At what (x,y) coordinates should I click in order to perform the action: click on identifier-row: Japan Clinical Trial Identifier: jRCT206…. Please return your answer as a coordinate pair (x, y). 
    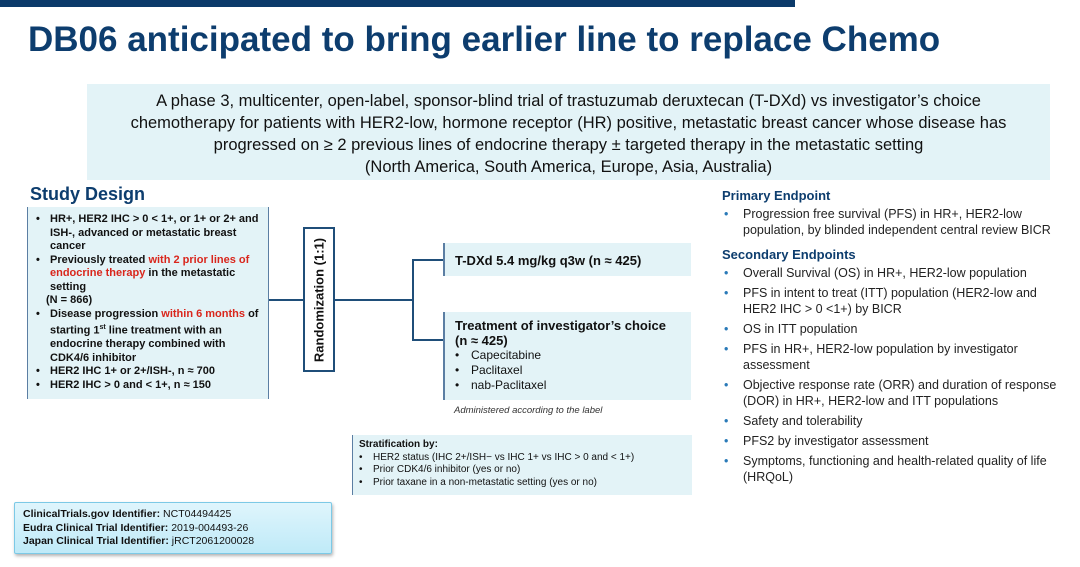
    Looking at the image, I should click on (139, 541).